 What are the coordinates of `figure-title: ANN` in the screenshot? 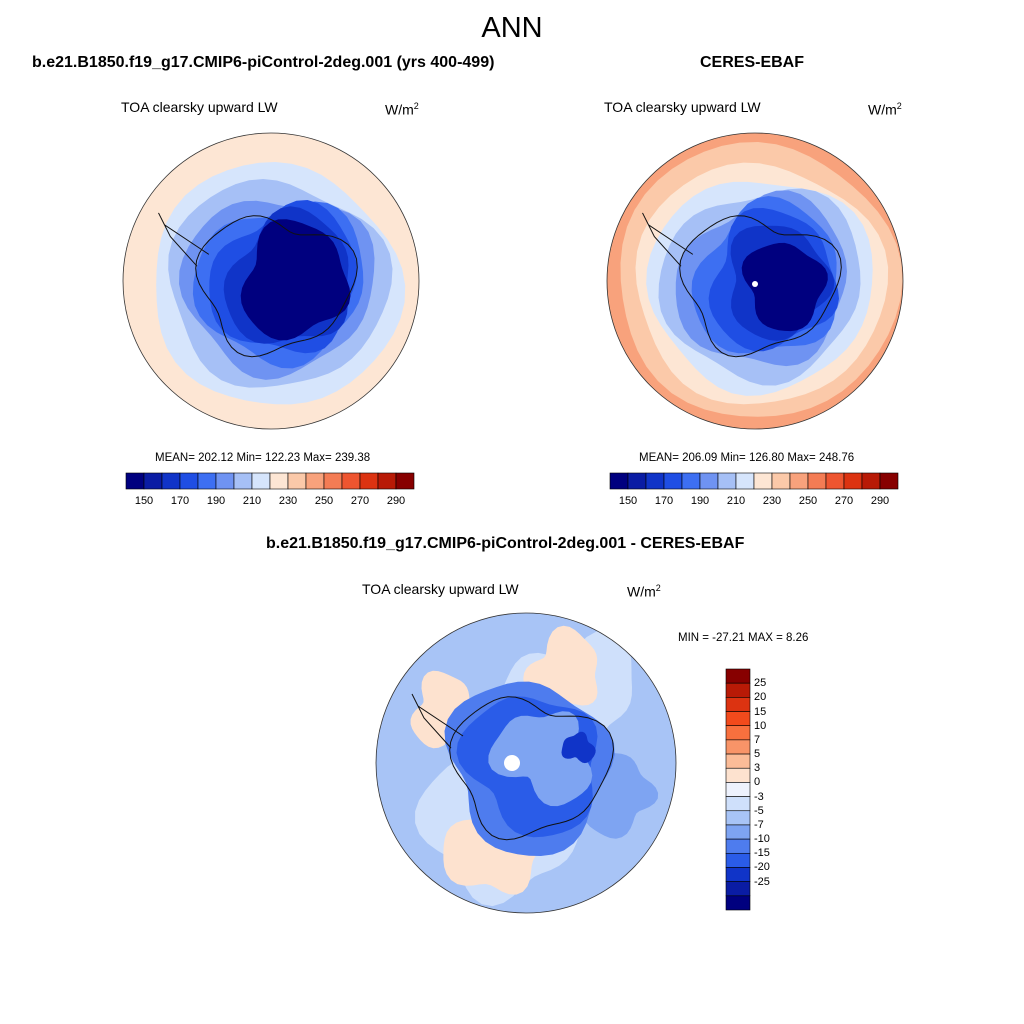 It's located at (512, 28).